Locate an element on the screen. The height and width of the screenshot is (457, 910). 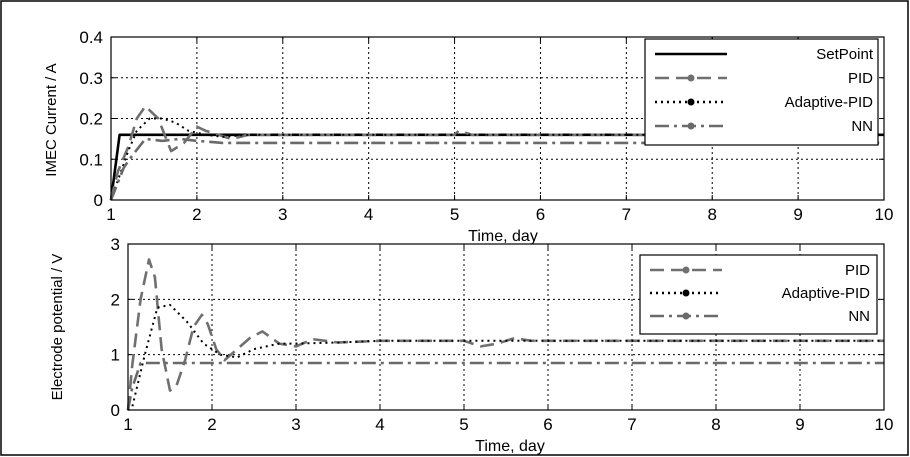
y-tick-label: 1 is located at coordinates (115, 355).